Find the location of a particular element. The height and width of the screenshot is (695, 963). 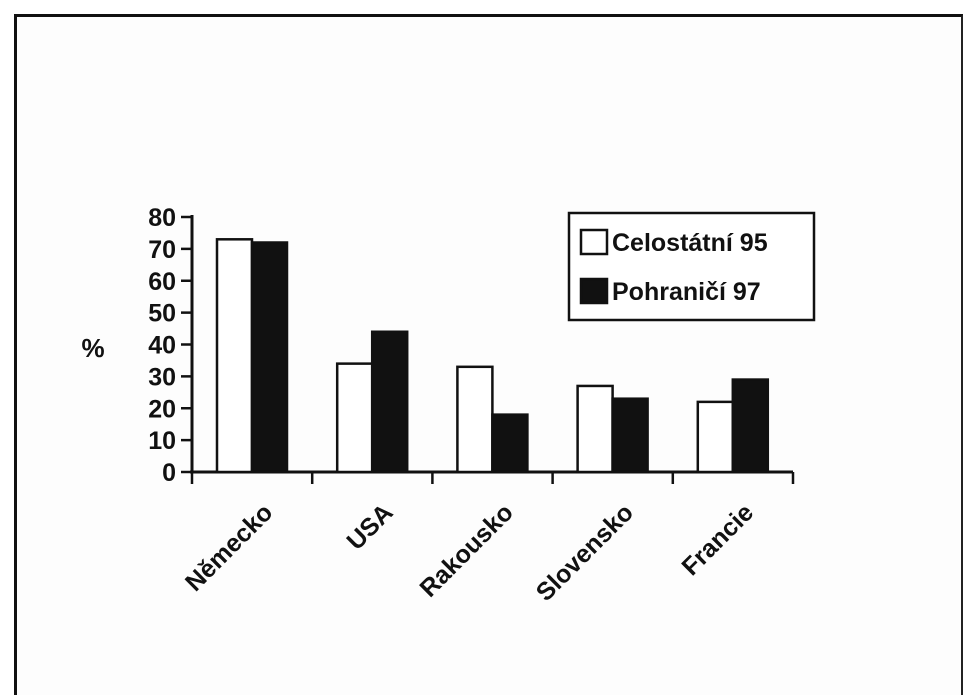

y-tick-label: 20 is located at coordinates (162, 409).